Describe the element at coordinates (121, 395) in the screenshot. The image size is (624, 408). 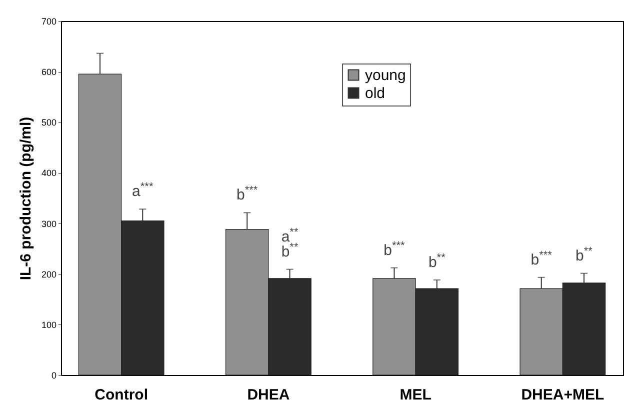
I see `x-tick-label: Control` at that location.